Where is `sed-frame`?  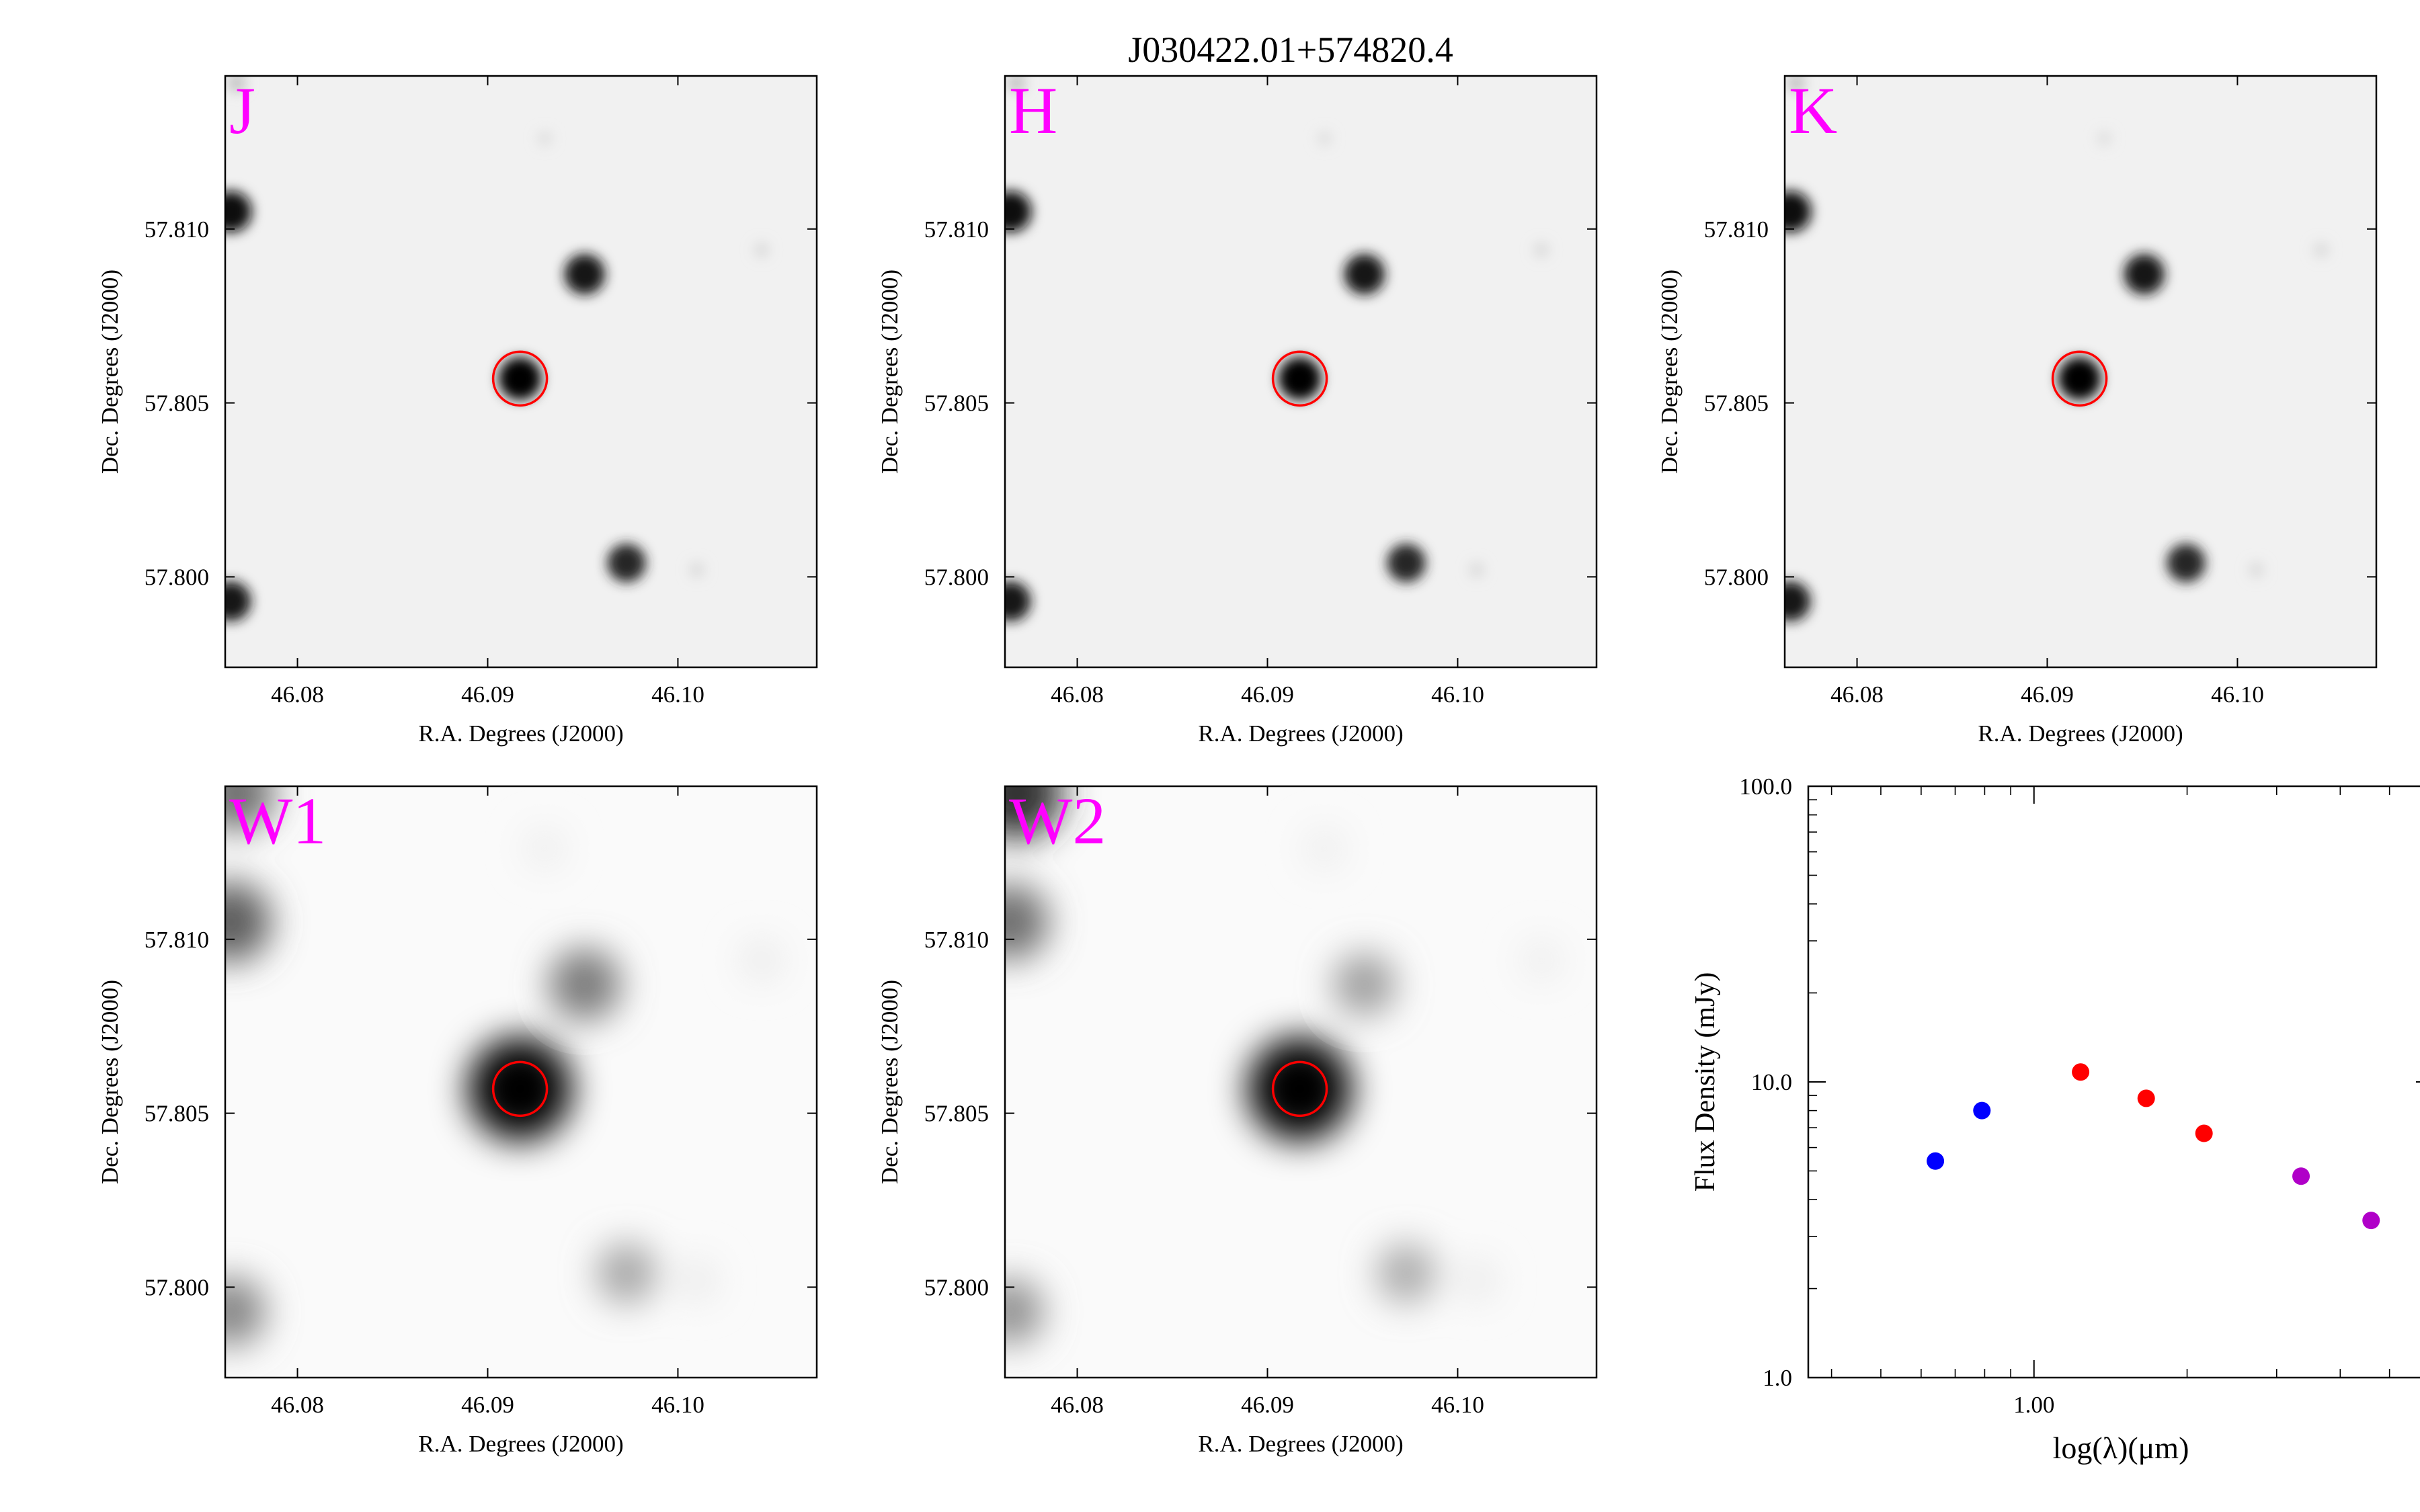 sed-frame is located at coordinates (2113, 1082).